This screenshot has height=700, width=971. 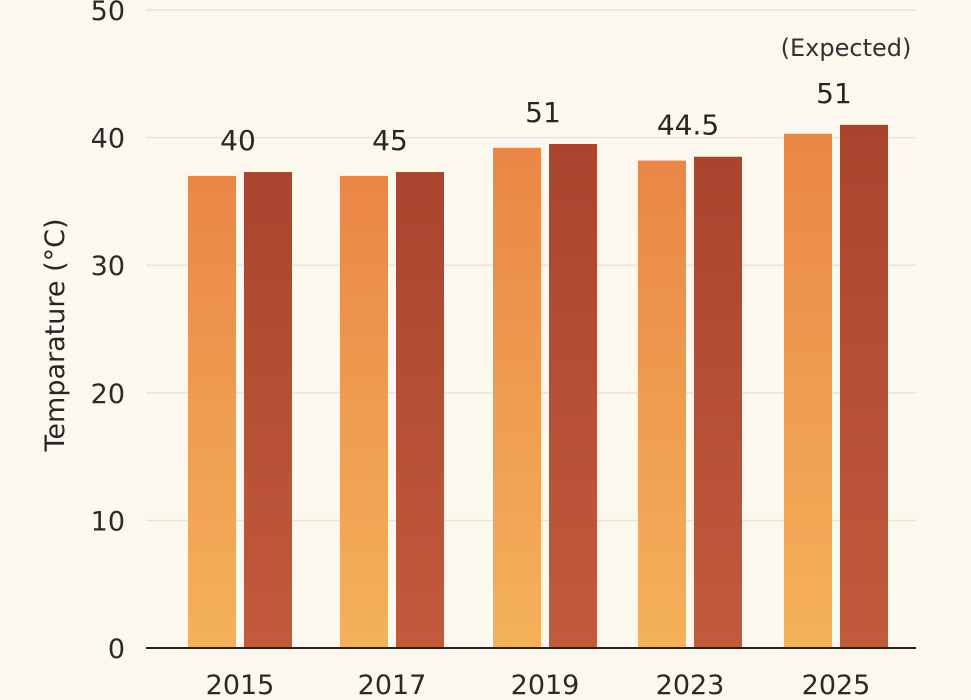 I want to click on data-label-2019: 51, so click(x=543, y=112).